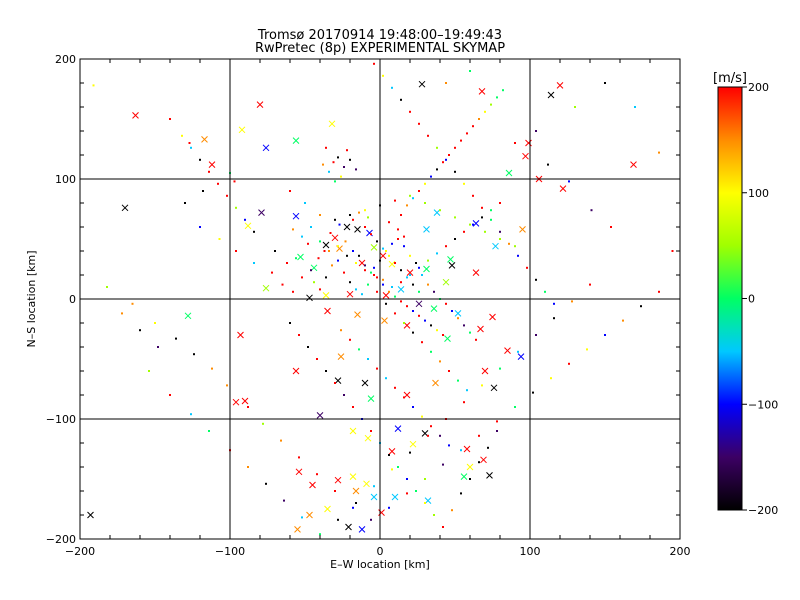 The image size is (800, 600). What do you see at coordinates (758, 193) in the screenshot?
I see `colorbar-tick-label: 100` at bounding box center [758, 193].